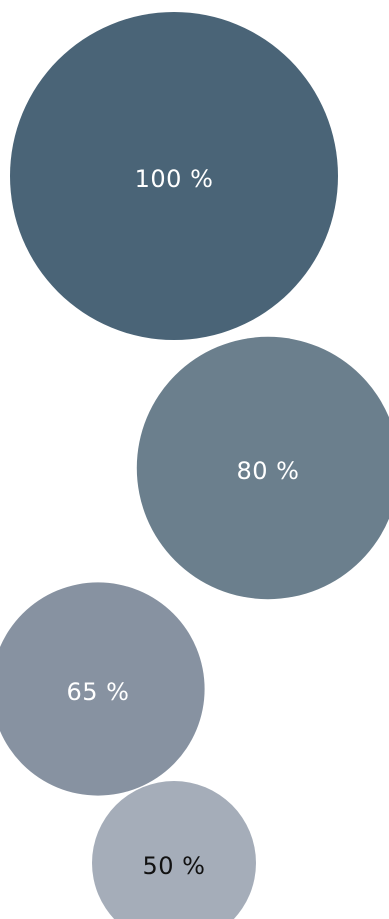  Describe the element at coordinates (174, 179) in the screenshot. I see `bubble-label-0: 100 %` at that location.